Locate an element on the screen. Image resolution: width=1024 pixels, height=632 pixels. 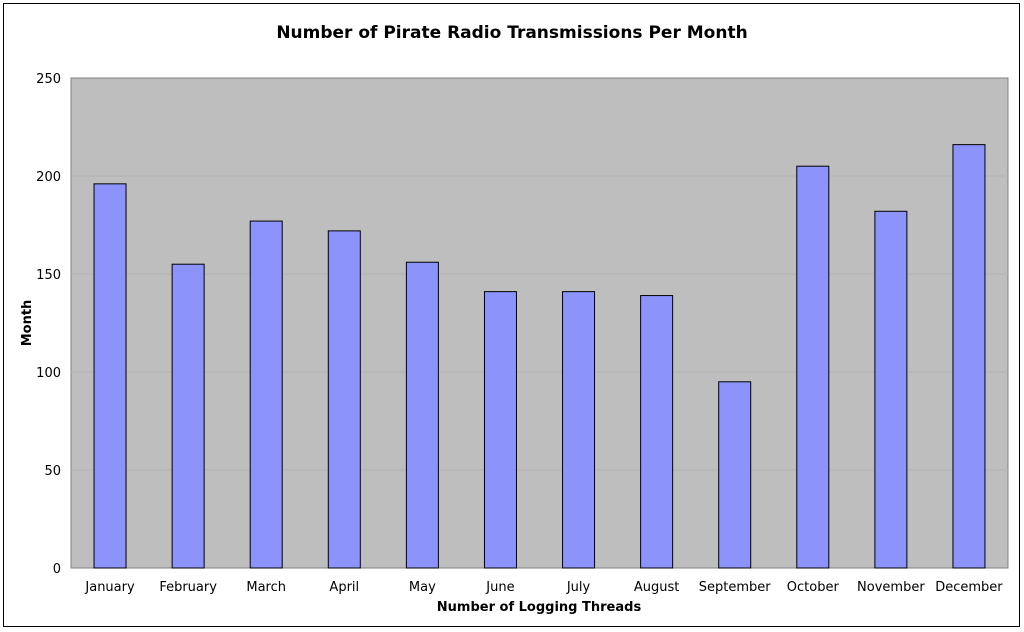
y-tick-label: 150 is located at coordinates (48, 275).